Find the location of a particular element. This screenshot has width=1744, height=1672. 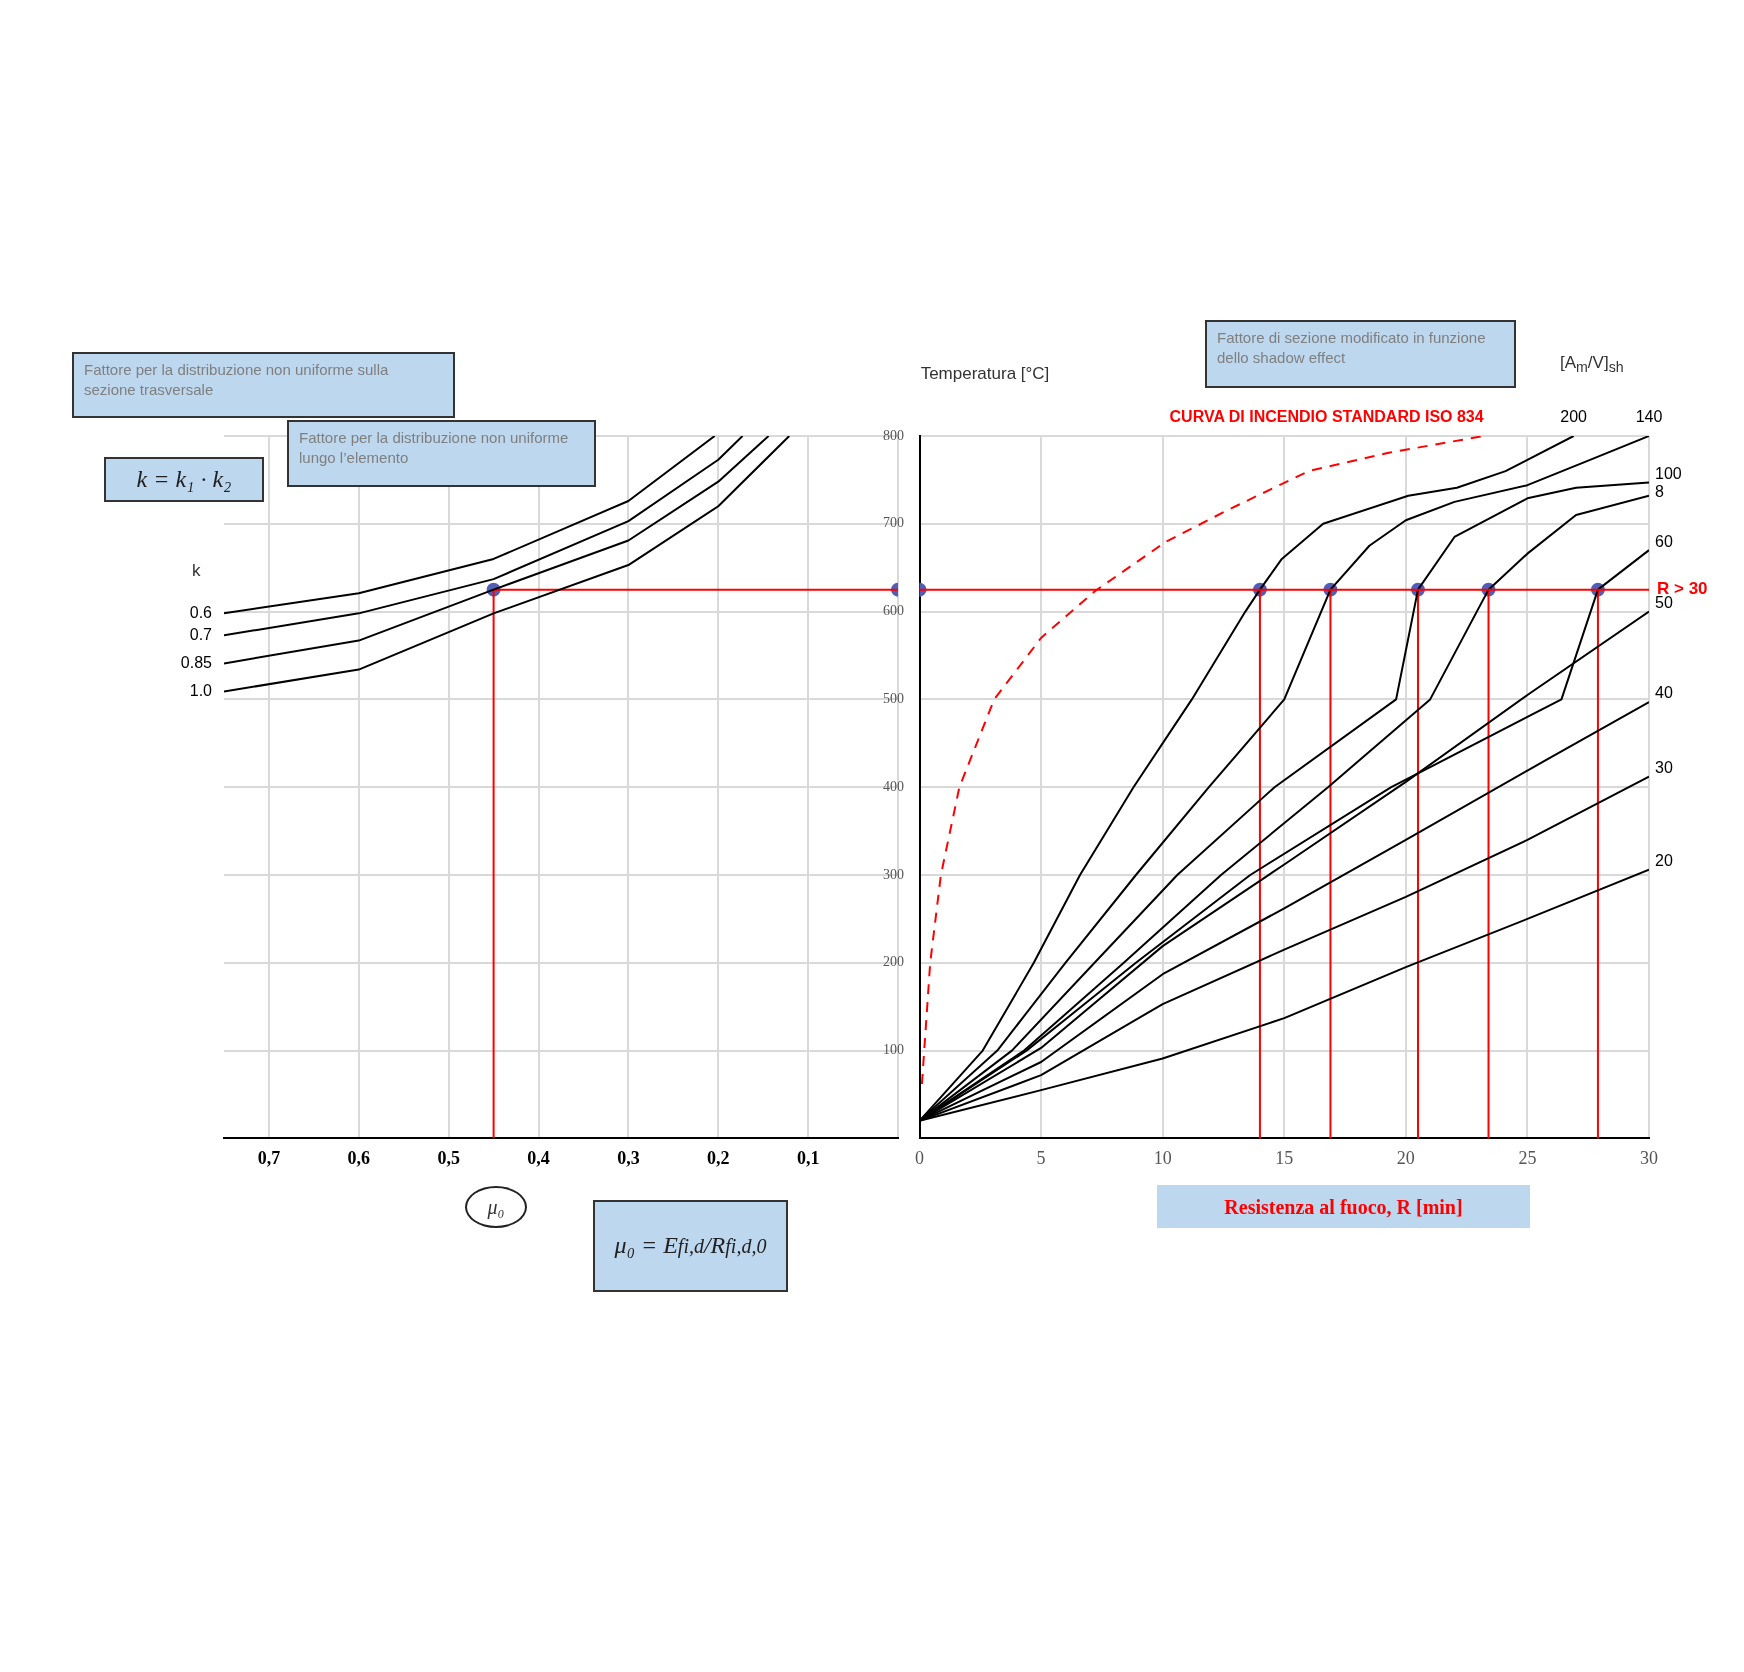

series-label: 200 is located at coordinates (1574, 417).